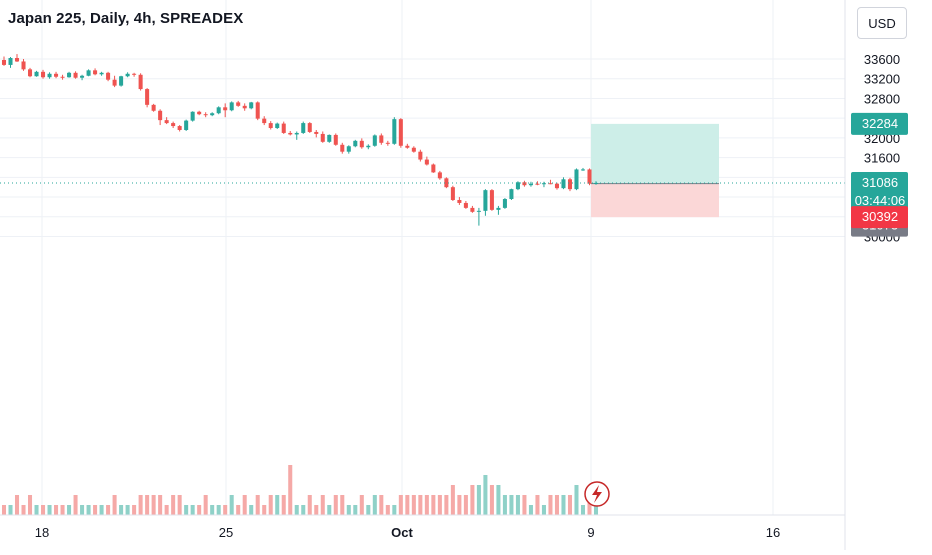  I want to click on x-tick-label: 16, so click(773, 532).